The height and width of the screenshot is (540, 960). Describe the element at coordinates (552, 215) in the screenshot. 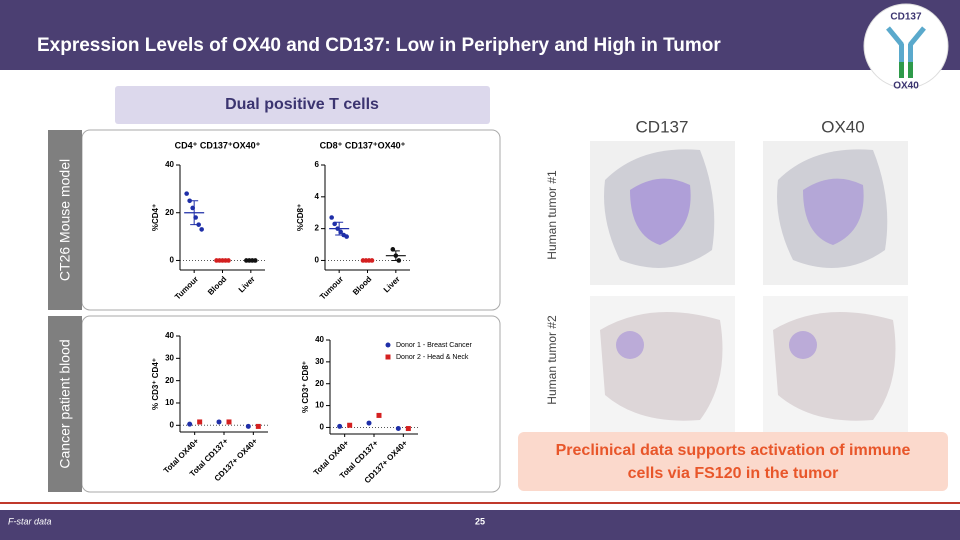

I see `image-row-label: Human tumor #1` at that location.